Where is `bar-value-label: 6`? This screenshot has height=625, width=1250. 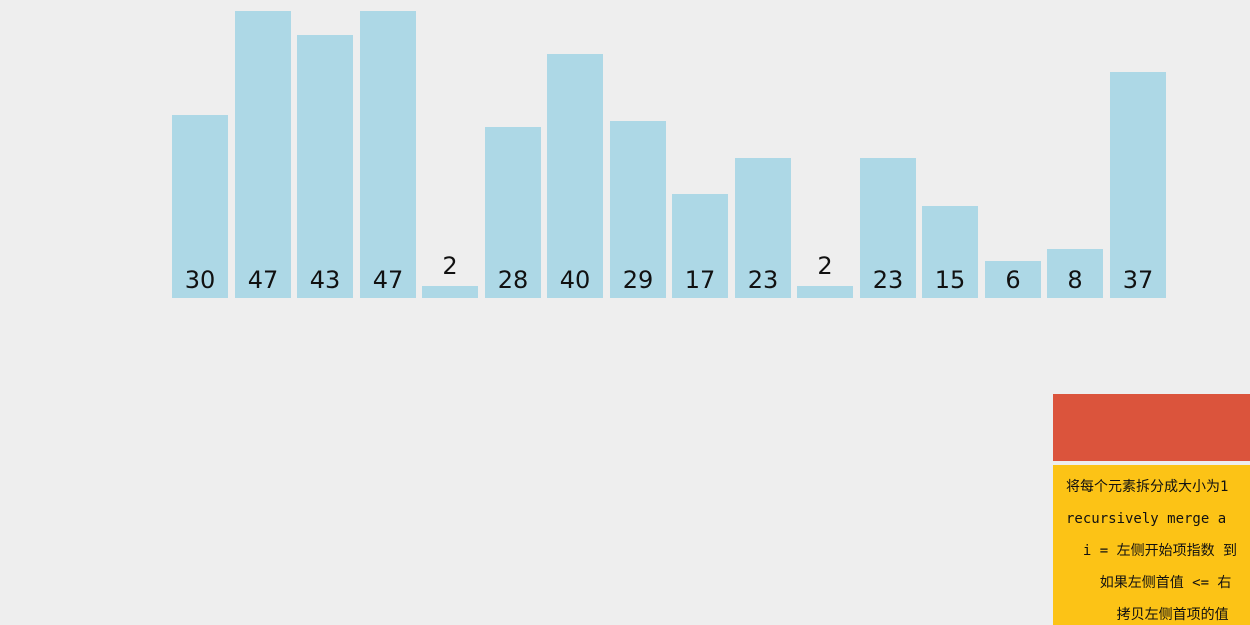 bar-value-label: 6 is located at coordinates (1013, 280).